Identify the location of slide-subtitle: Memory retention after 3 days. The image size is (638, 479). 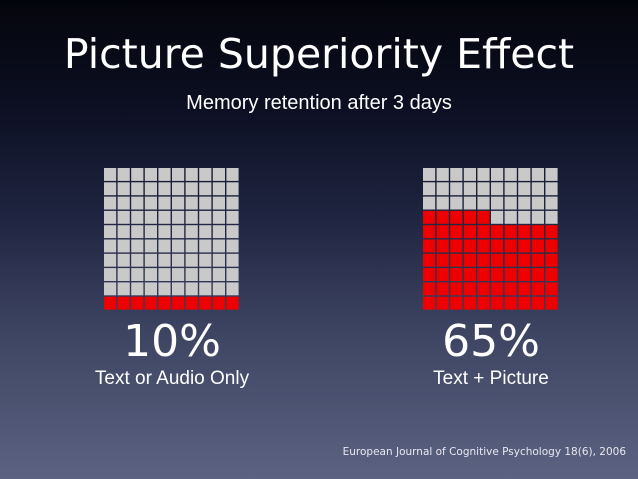
(319, 103).